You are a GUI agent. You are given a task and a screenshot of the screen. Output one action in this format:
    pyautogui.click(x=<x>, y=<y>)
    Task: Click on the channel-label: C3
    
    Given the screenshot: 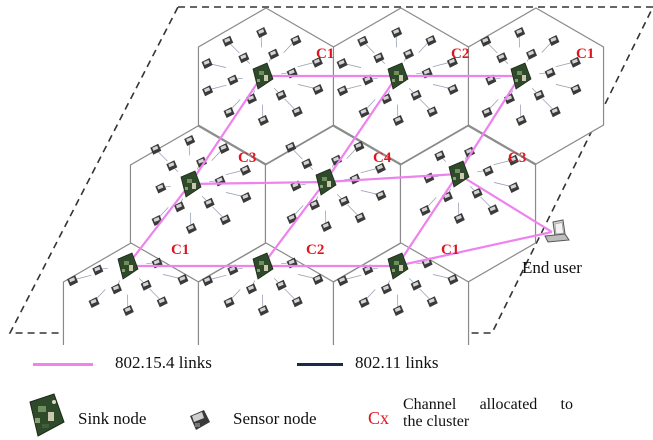 What is the action you would take?
    pyautogui.click(x=247, y=158)
    